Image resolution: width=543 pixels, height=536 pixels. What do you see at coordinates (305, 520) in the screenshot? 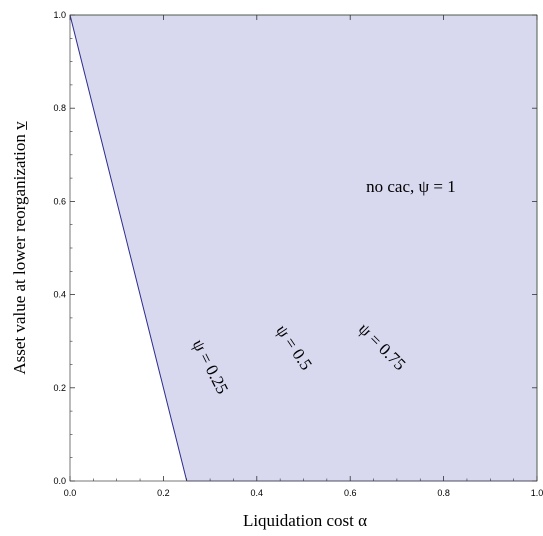
I see `x-axis-label: Liquidation cost α` at bounding box center [305, 520].